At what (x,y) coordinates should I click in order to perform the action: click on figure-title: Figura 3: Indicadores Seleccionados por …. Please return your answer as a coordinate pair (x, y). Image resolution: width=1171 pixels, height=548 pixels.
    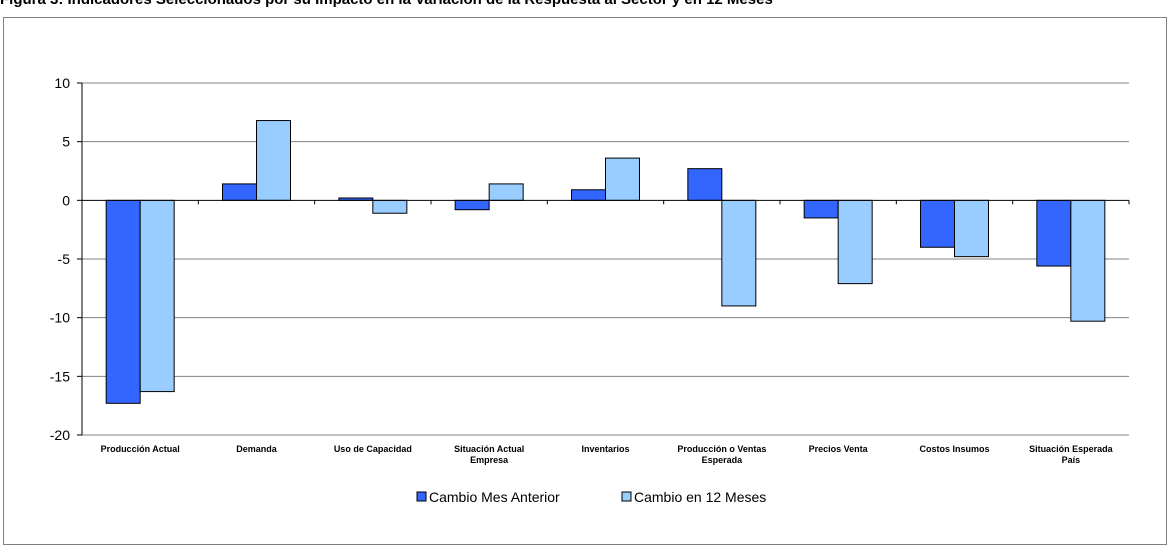
    Looking at the image, I should click on (585, 4).